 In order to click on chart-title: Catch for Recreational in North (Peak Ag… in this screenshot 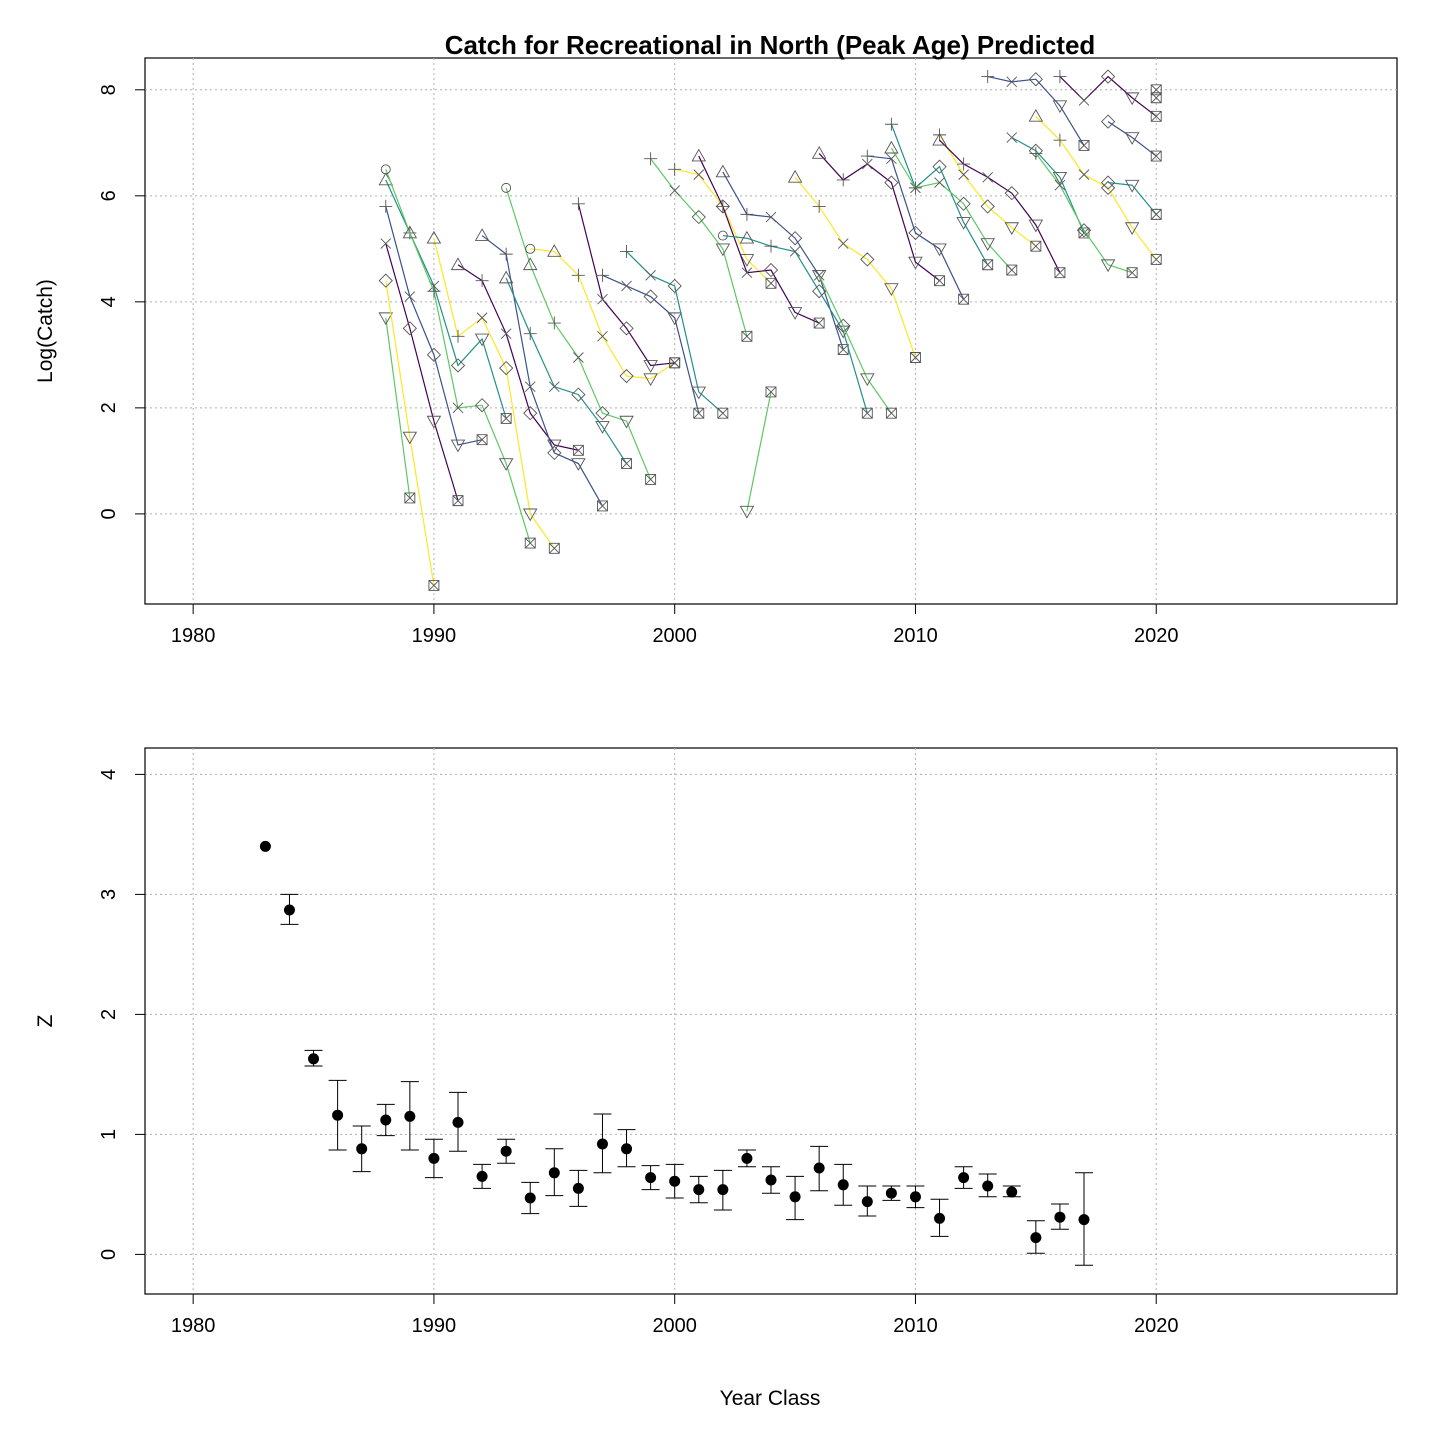, I will do `click(770, 45)`.